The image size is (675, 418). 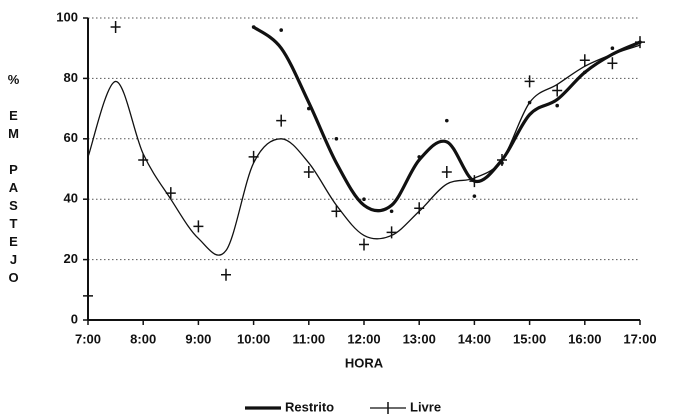 What do you see at coordinates (309, 338) in the screenshot?
I see `x-tick-label: 11:00` at bounding box center [309, 338].